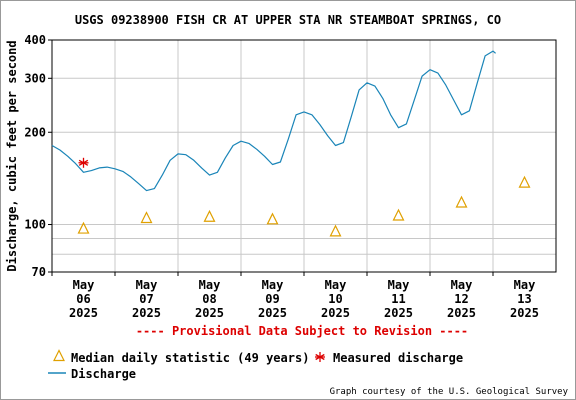 Image resolution: width=576 pixels, height=400 pixels. I want to click on legend-label-measured: Measured discharge, so click(398, 358).